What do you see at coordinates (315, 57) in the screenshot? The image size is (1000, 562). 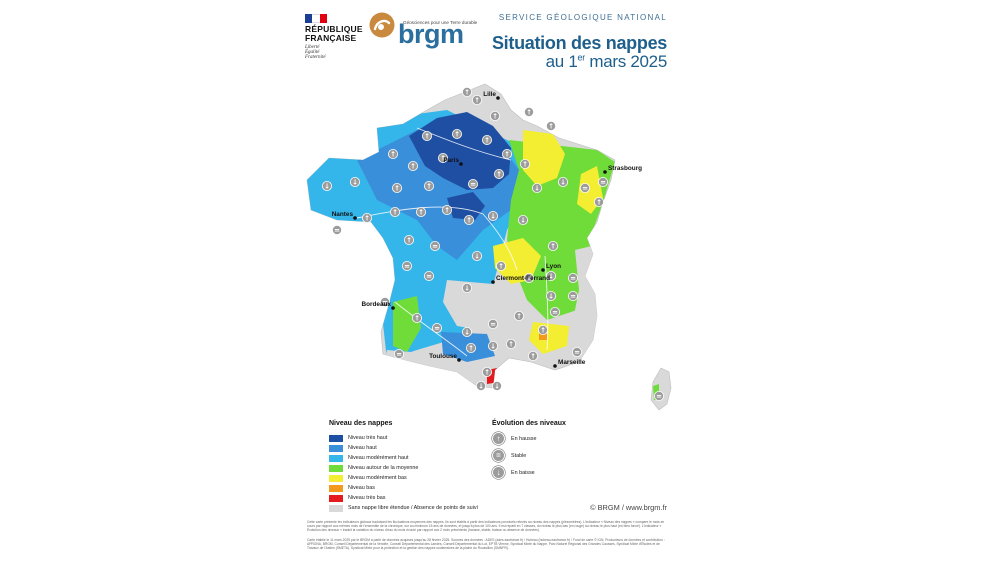 I see `motto-line-3: Fraternité` at bounding box center [315, 57].